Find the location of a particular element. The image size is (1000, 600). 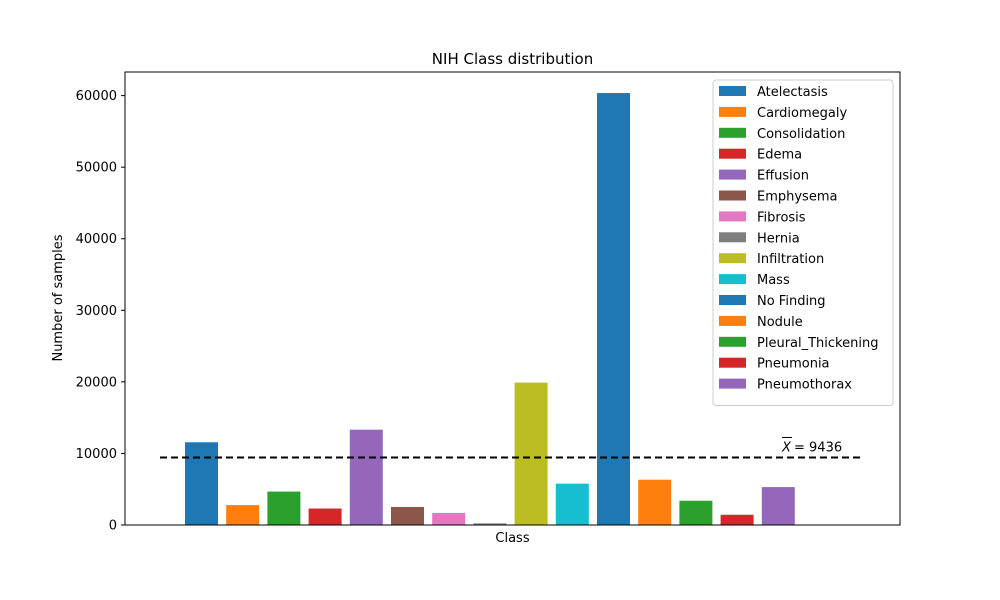

bar-effusion is located at coordinates (366, 477).